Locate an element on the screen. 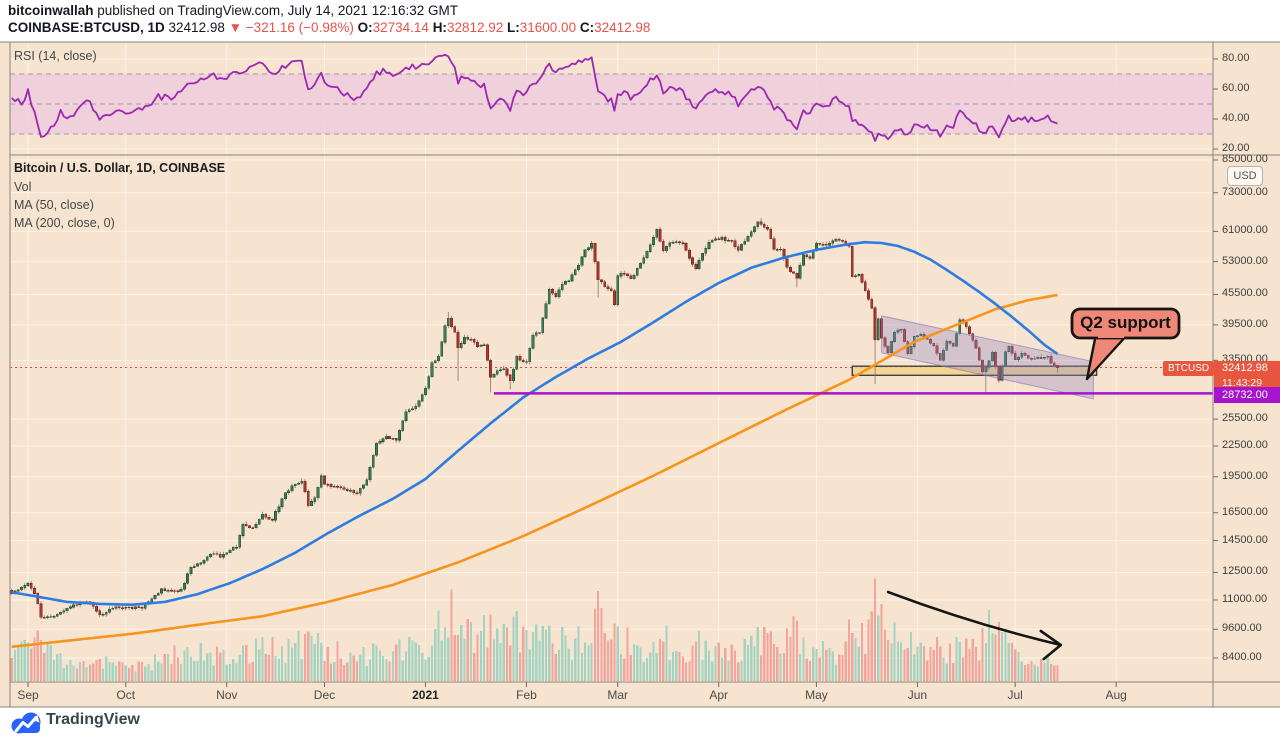  high-label: H: is located at coordinates (439, 27).